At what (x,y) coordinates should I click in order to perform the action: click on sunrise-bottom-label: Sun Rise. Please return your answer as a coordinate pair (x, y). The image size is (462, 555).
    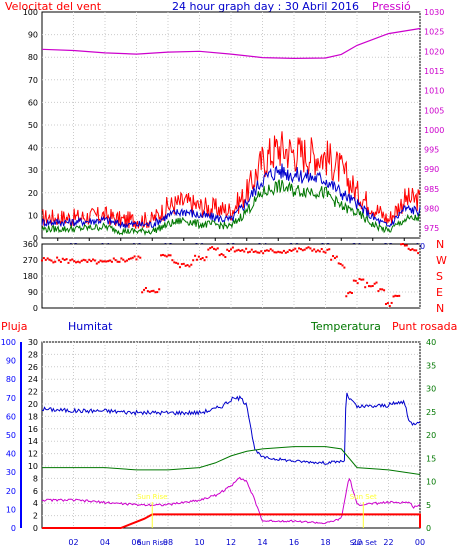
    Looking at the image, I should click on (152, 543).